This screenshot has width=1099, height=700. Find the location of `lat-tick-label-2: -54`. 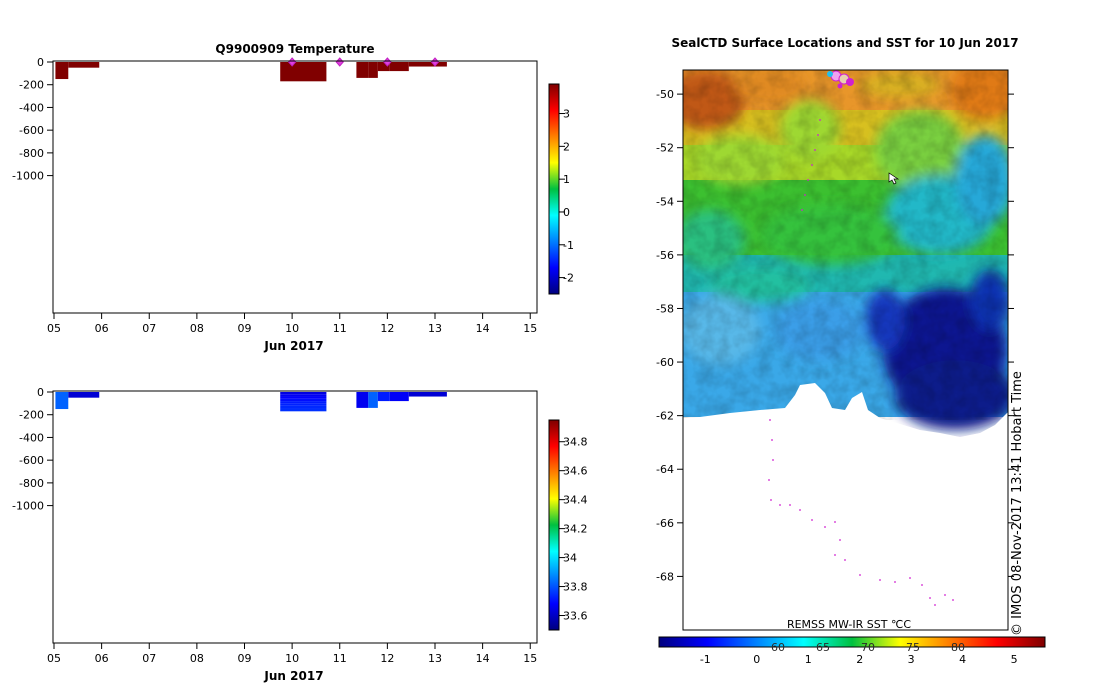

lat-tick-label-2: -54 is located at coordinates (665, 201).